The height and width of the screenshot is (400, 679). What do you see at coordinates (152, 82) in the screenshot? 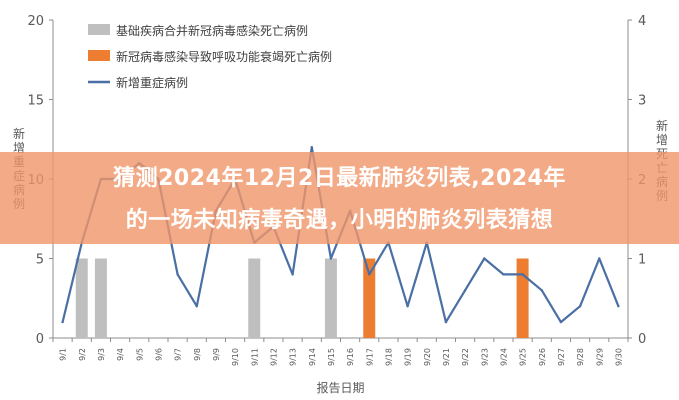
I see `legend-label: 新增重症病例` at bounding box center [152, 82].